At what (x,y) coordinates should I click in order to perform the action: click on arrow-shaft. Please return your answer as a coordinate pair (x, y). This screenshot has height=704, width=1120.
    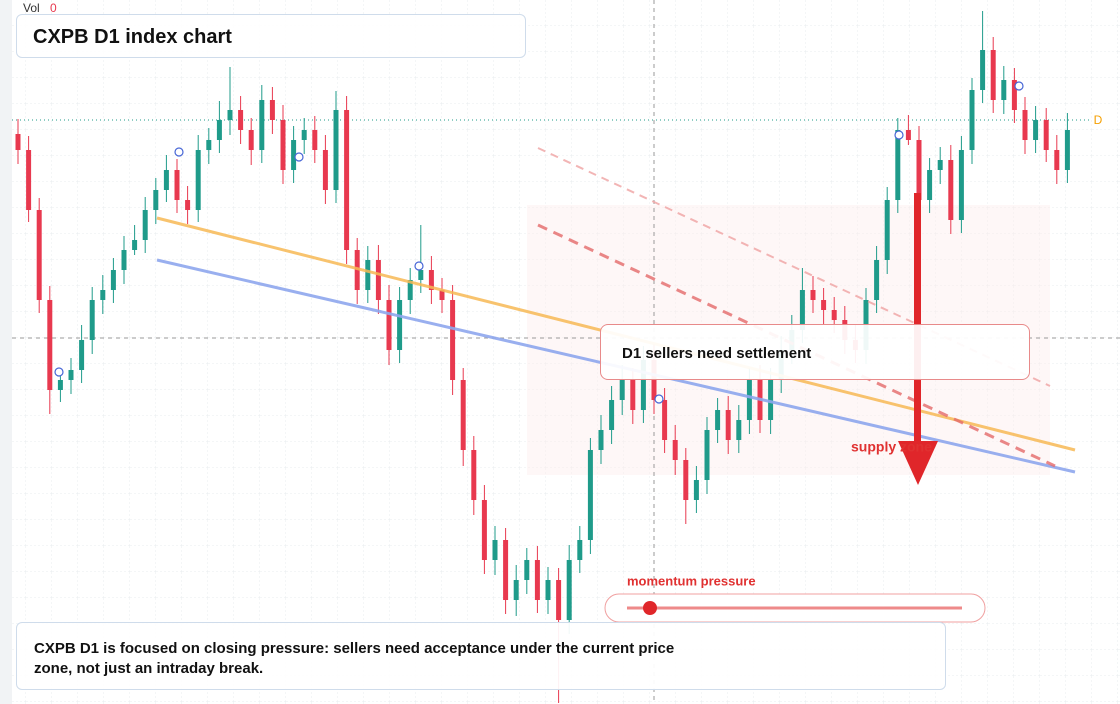
    Looking at the image, I should click on (917, 318).